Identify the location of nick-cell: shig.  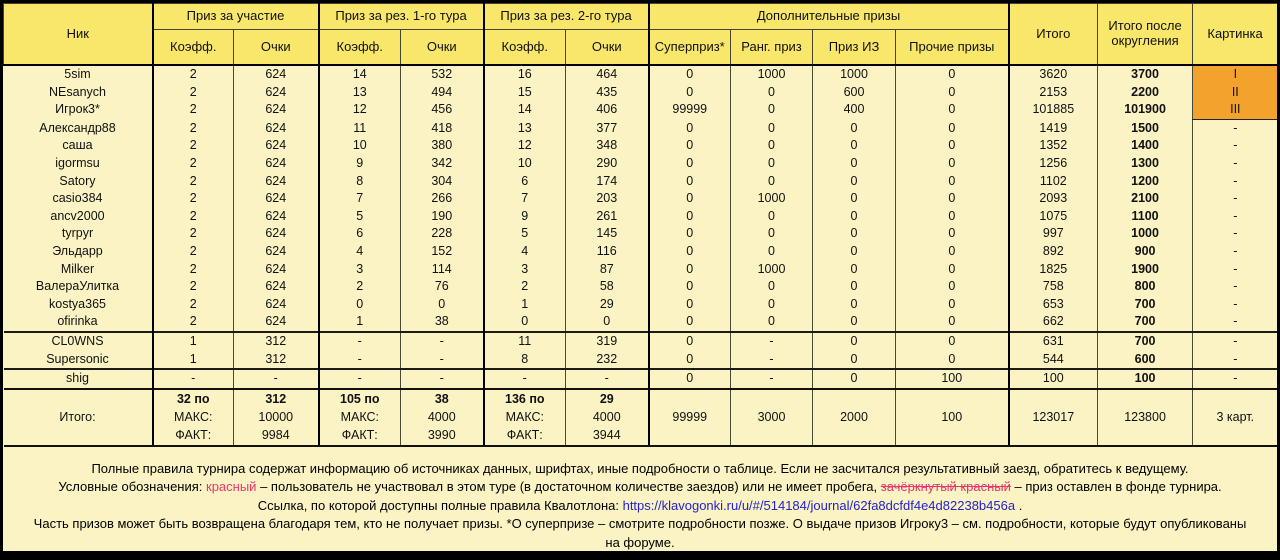
(78, 378).